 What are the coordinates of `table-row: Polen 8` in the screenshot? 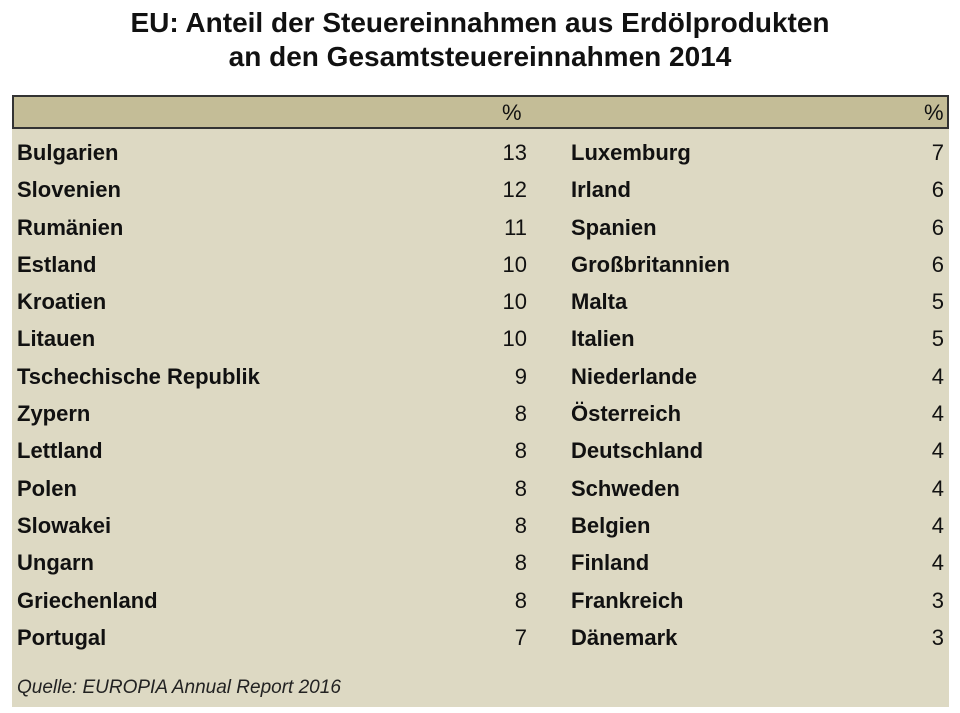 It's located at (272, 488).